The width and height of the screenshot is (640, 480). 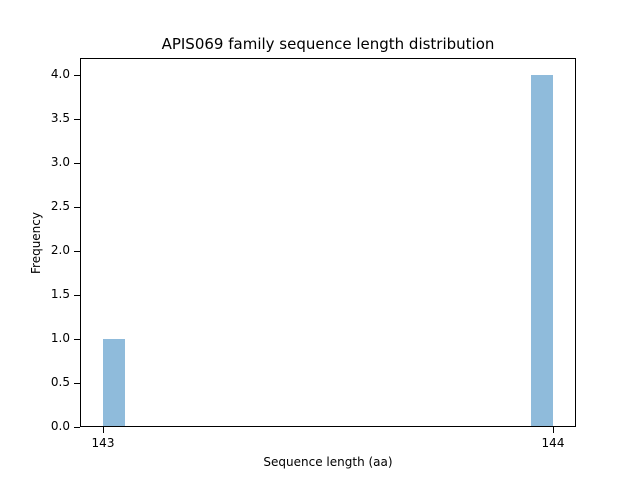 I want to click on y-tick-label: 3.5, so click(x=60, y=118).